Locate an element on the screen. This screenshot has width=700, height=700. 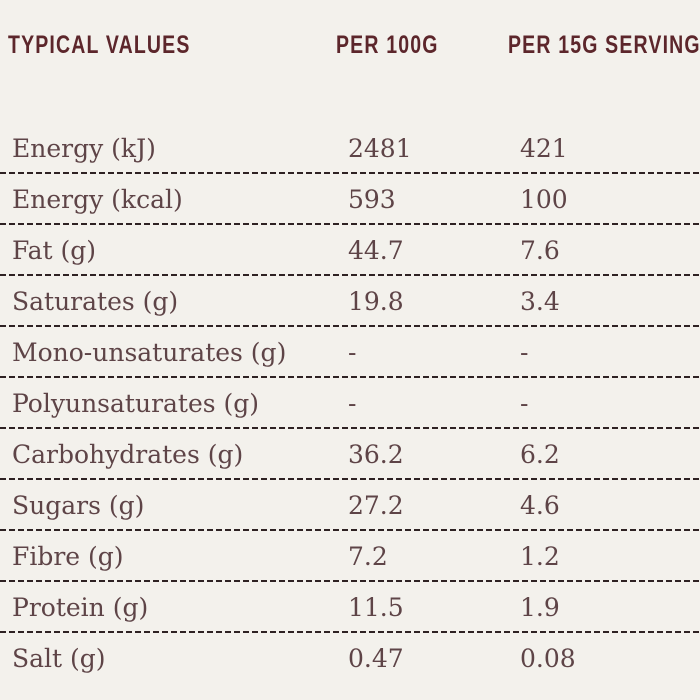
value-per-100g: 27.2 is located at coordinates (376, 505).